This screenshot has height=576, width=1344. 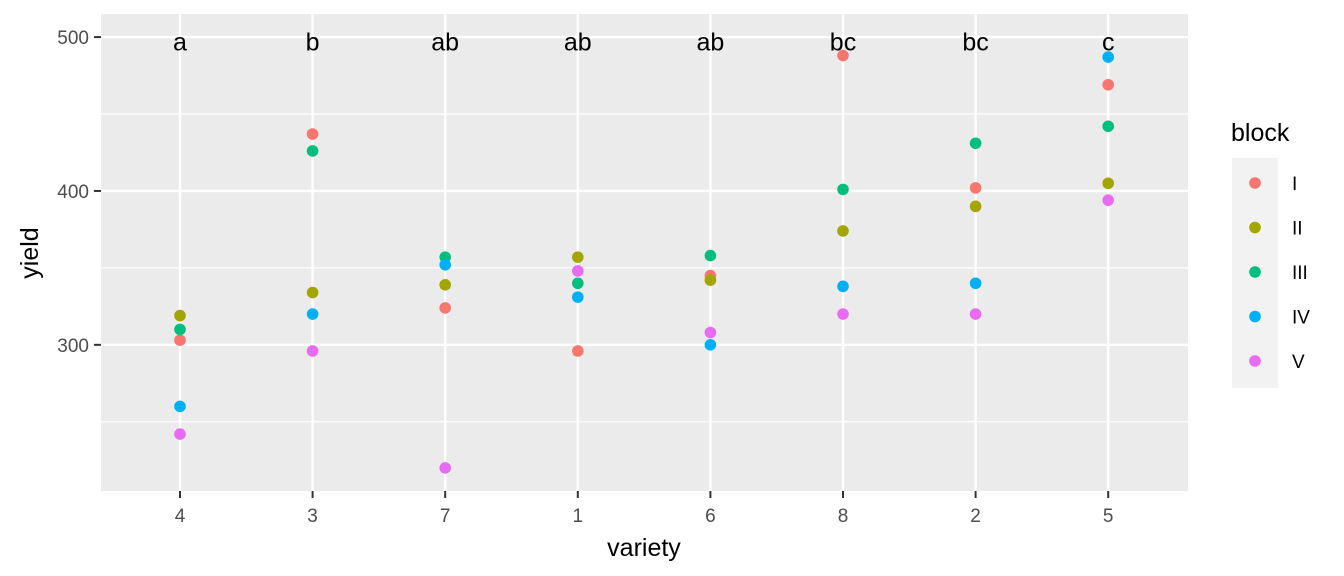 I want to click on legend-label: II, so click(x=1297, y=229).